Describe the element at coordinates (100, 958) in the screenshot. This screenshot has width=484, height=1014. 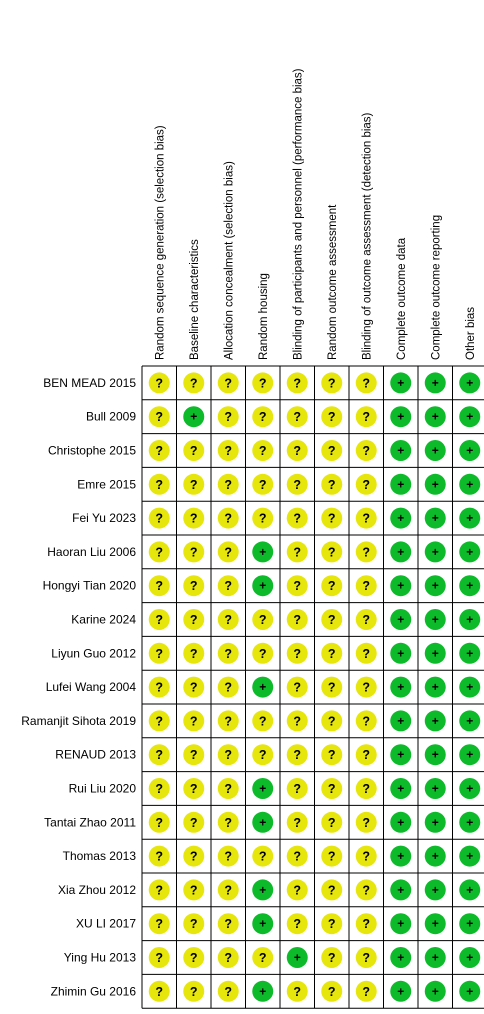
I see `study-label: Ying Hu 2013` at that location.